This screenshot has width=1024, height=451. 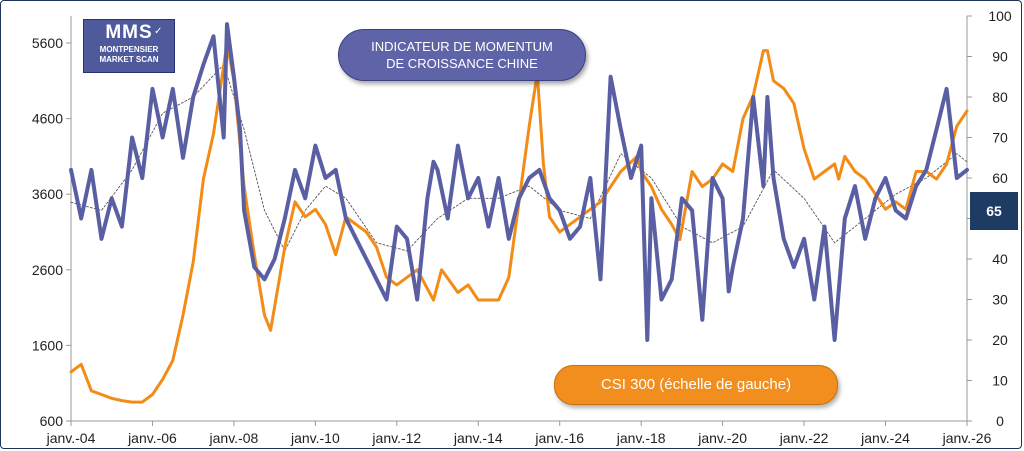 What do you see at coordinates (462, 46) in the screenshot?
I see `chart-title-line1: INDICATEUR DE MOMENTUM` at bounding box center [462, 46].